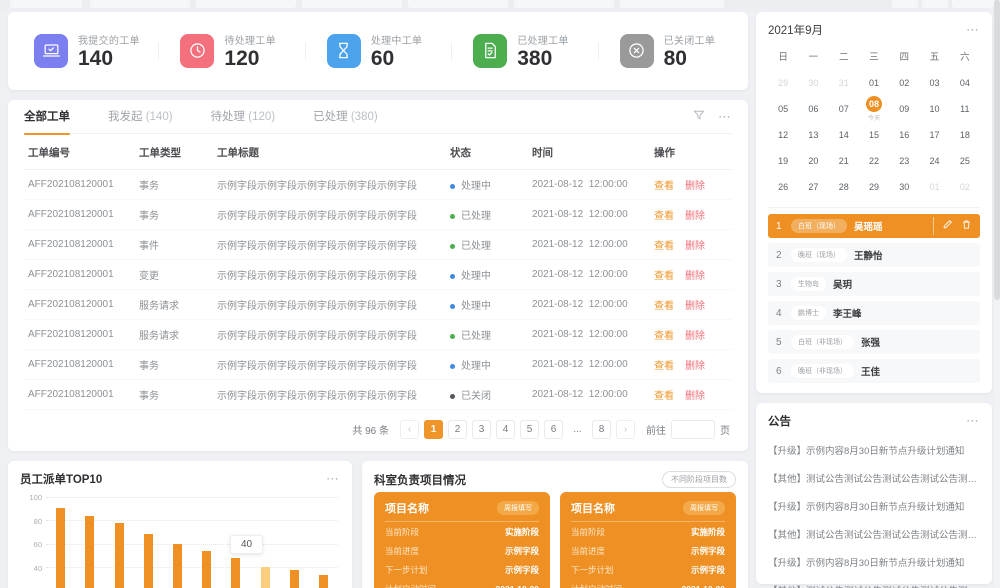 This screenshot has width=1000, height=588. I want to click on announcement-item-5: 【其他】测试公告测试公告测试公告测试公告测试公告, so click(874, 582).